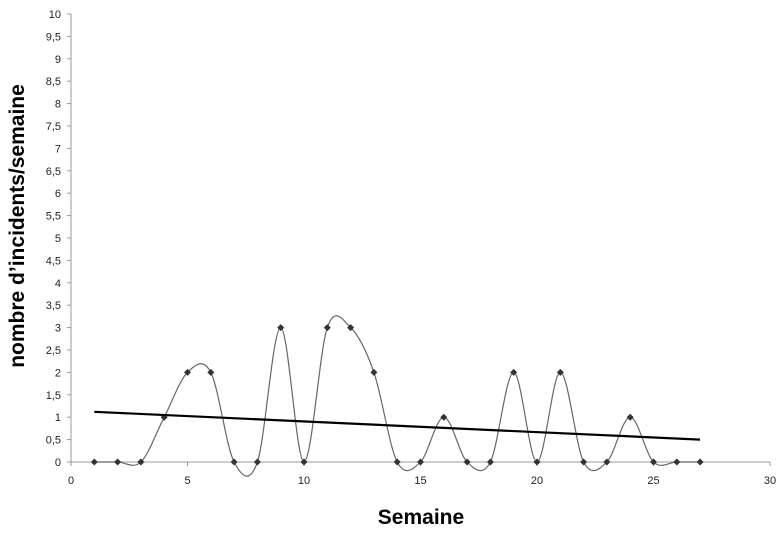 This screenshot has height=535, width=780. What do you see at coordinates (187, 481) in the screenshot?
I see `x-tick-label: 5` at bounding box center [187, 481].